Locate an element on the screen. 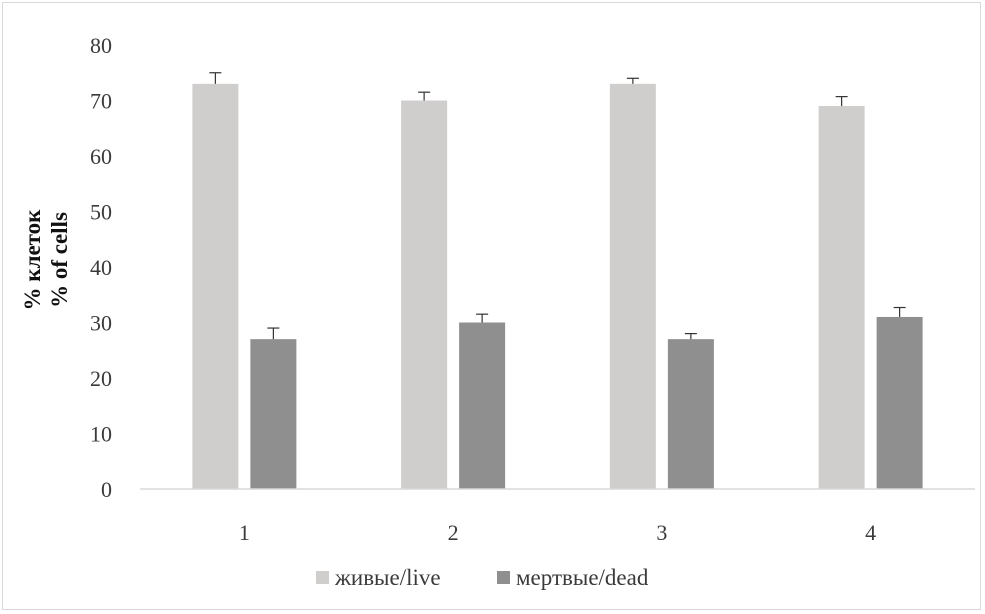 The width and height of the screenshot is (985, 614). y-axis-ticks: 0 10 20 30 40 50 60 70 80 is located at coordinates (101, 267).